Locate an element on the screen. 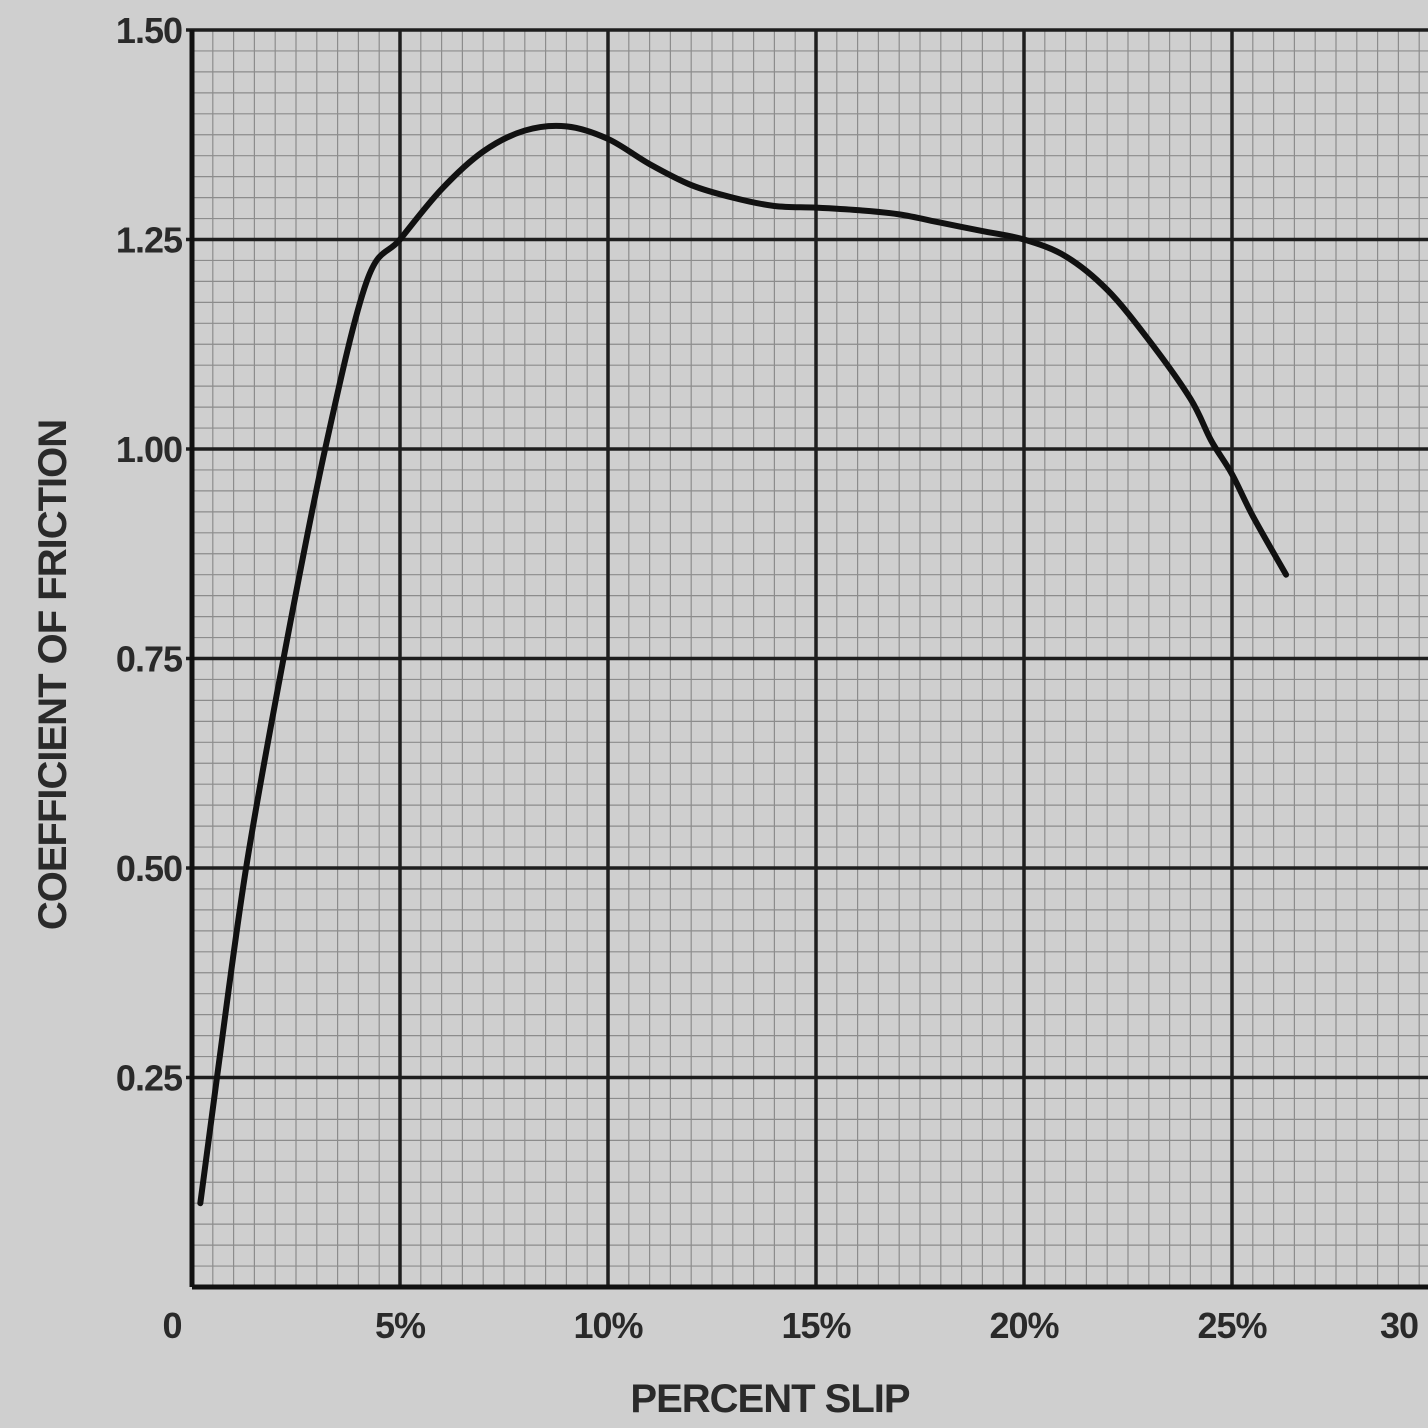  x-tick-label: 10% is located at coordinates (608, 1325).